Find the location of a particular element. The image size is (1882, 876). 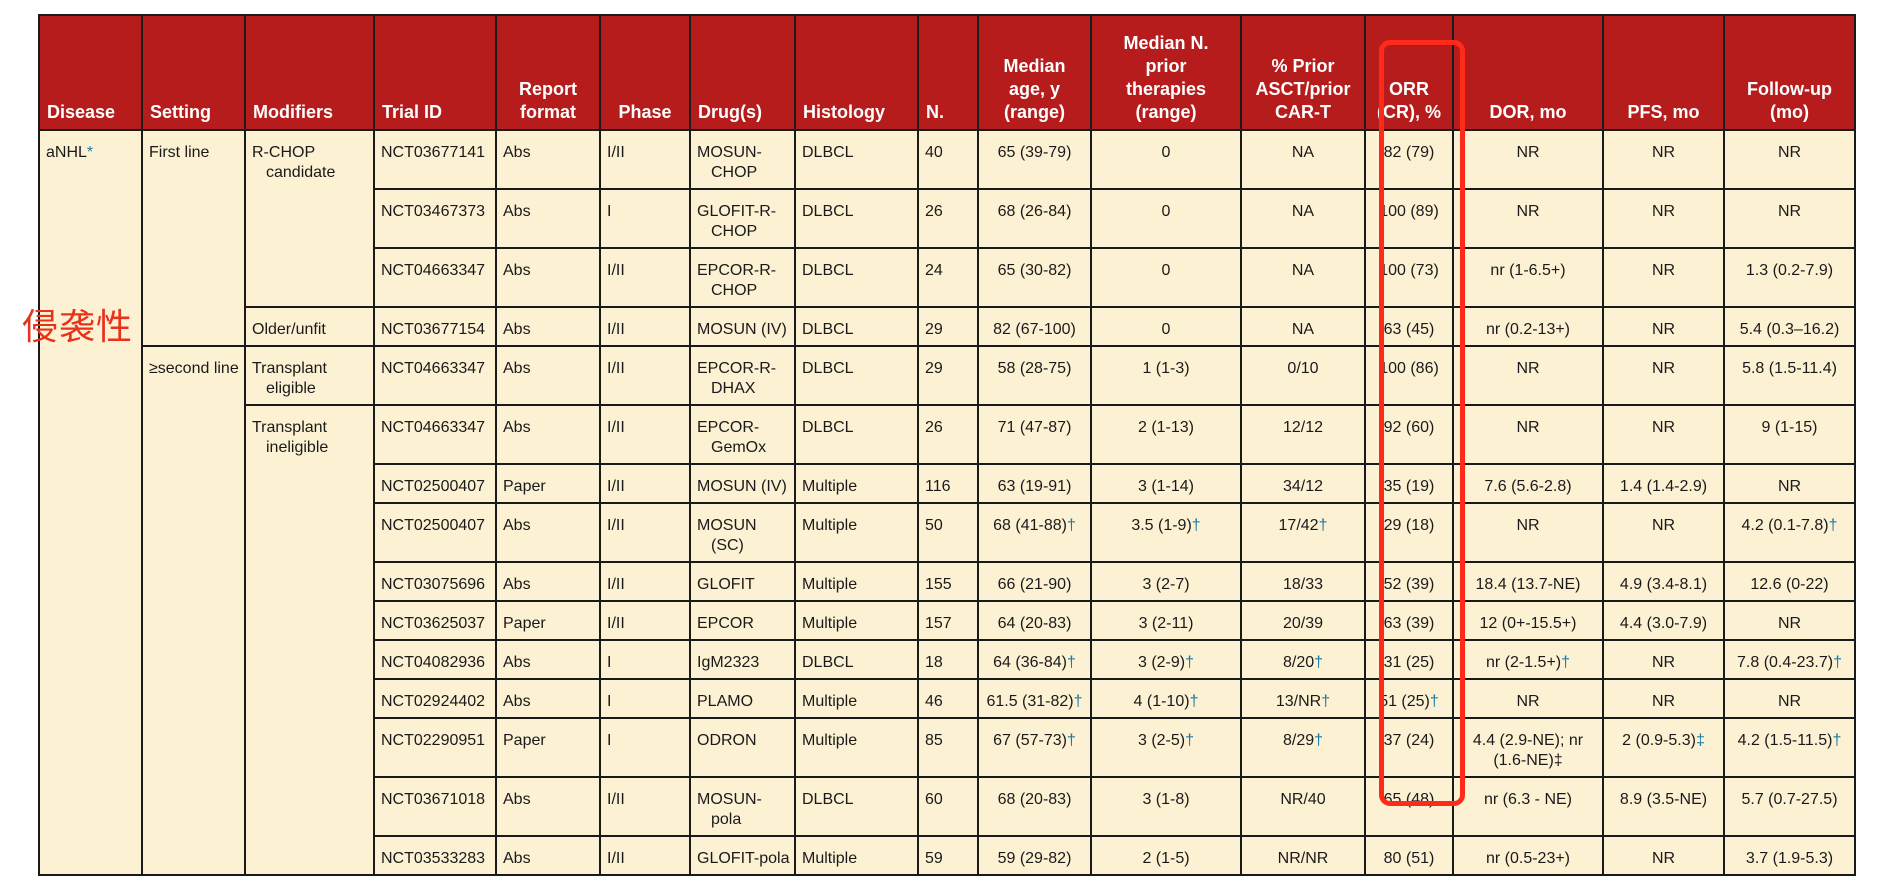

prior-therapies-cell: 0 is located at coordinates (1166, 277).